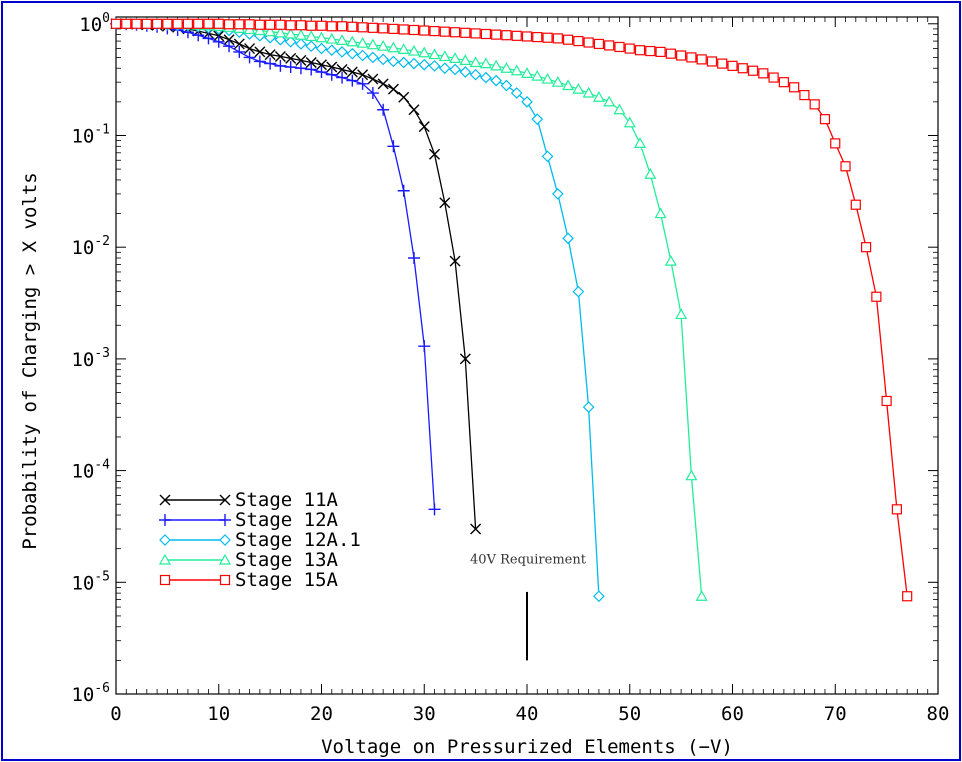 The height and width of the screenshot is (762, 962). I want to click on x-tick-label: 80, so click(938, 714).